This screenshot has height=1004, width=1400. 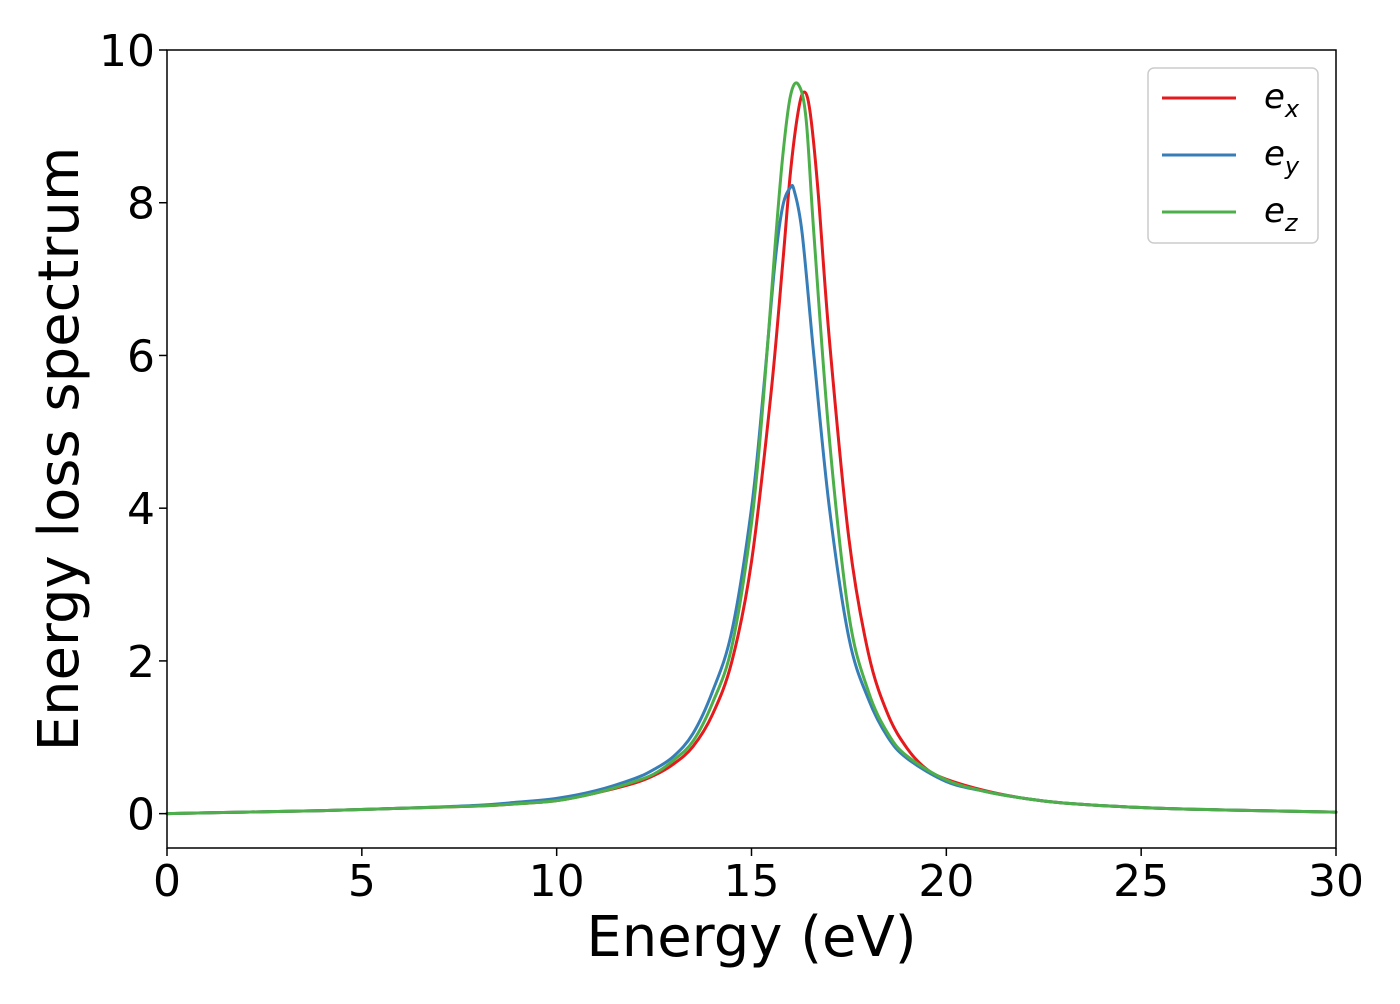 I want to click on legend: ex ey ez, so click(x=1233, y=155).